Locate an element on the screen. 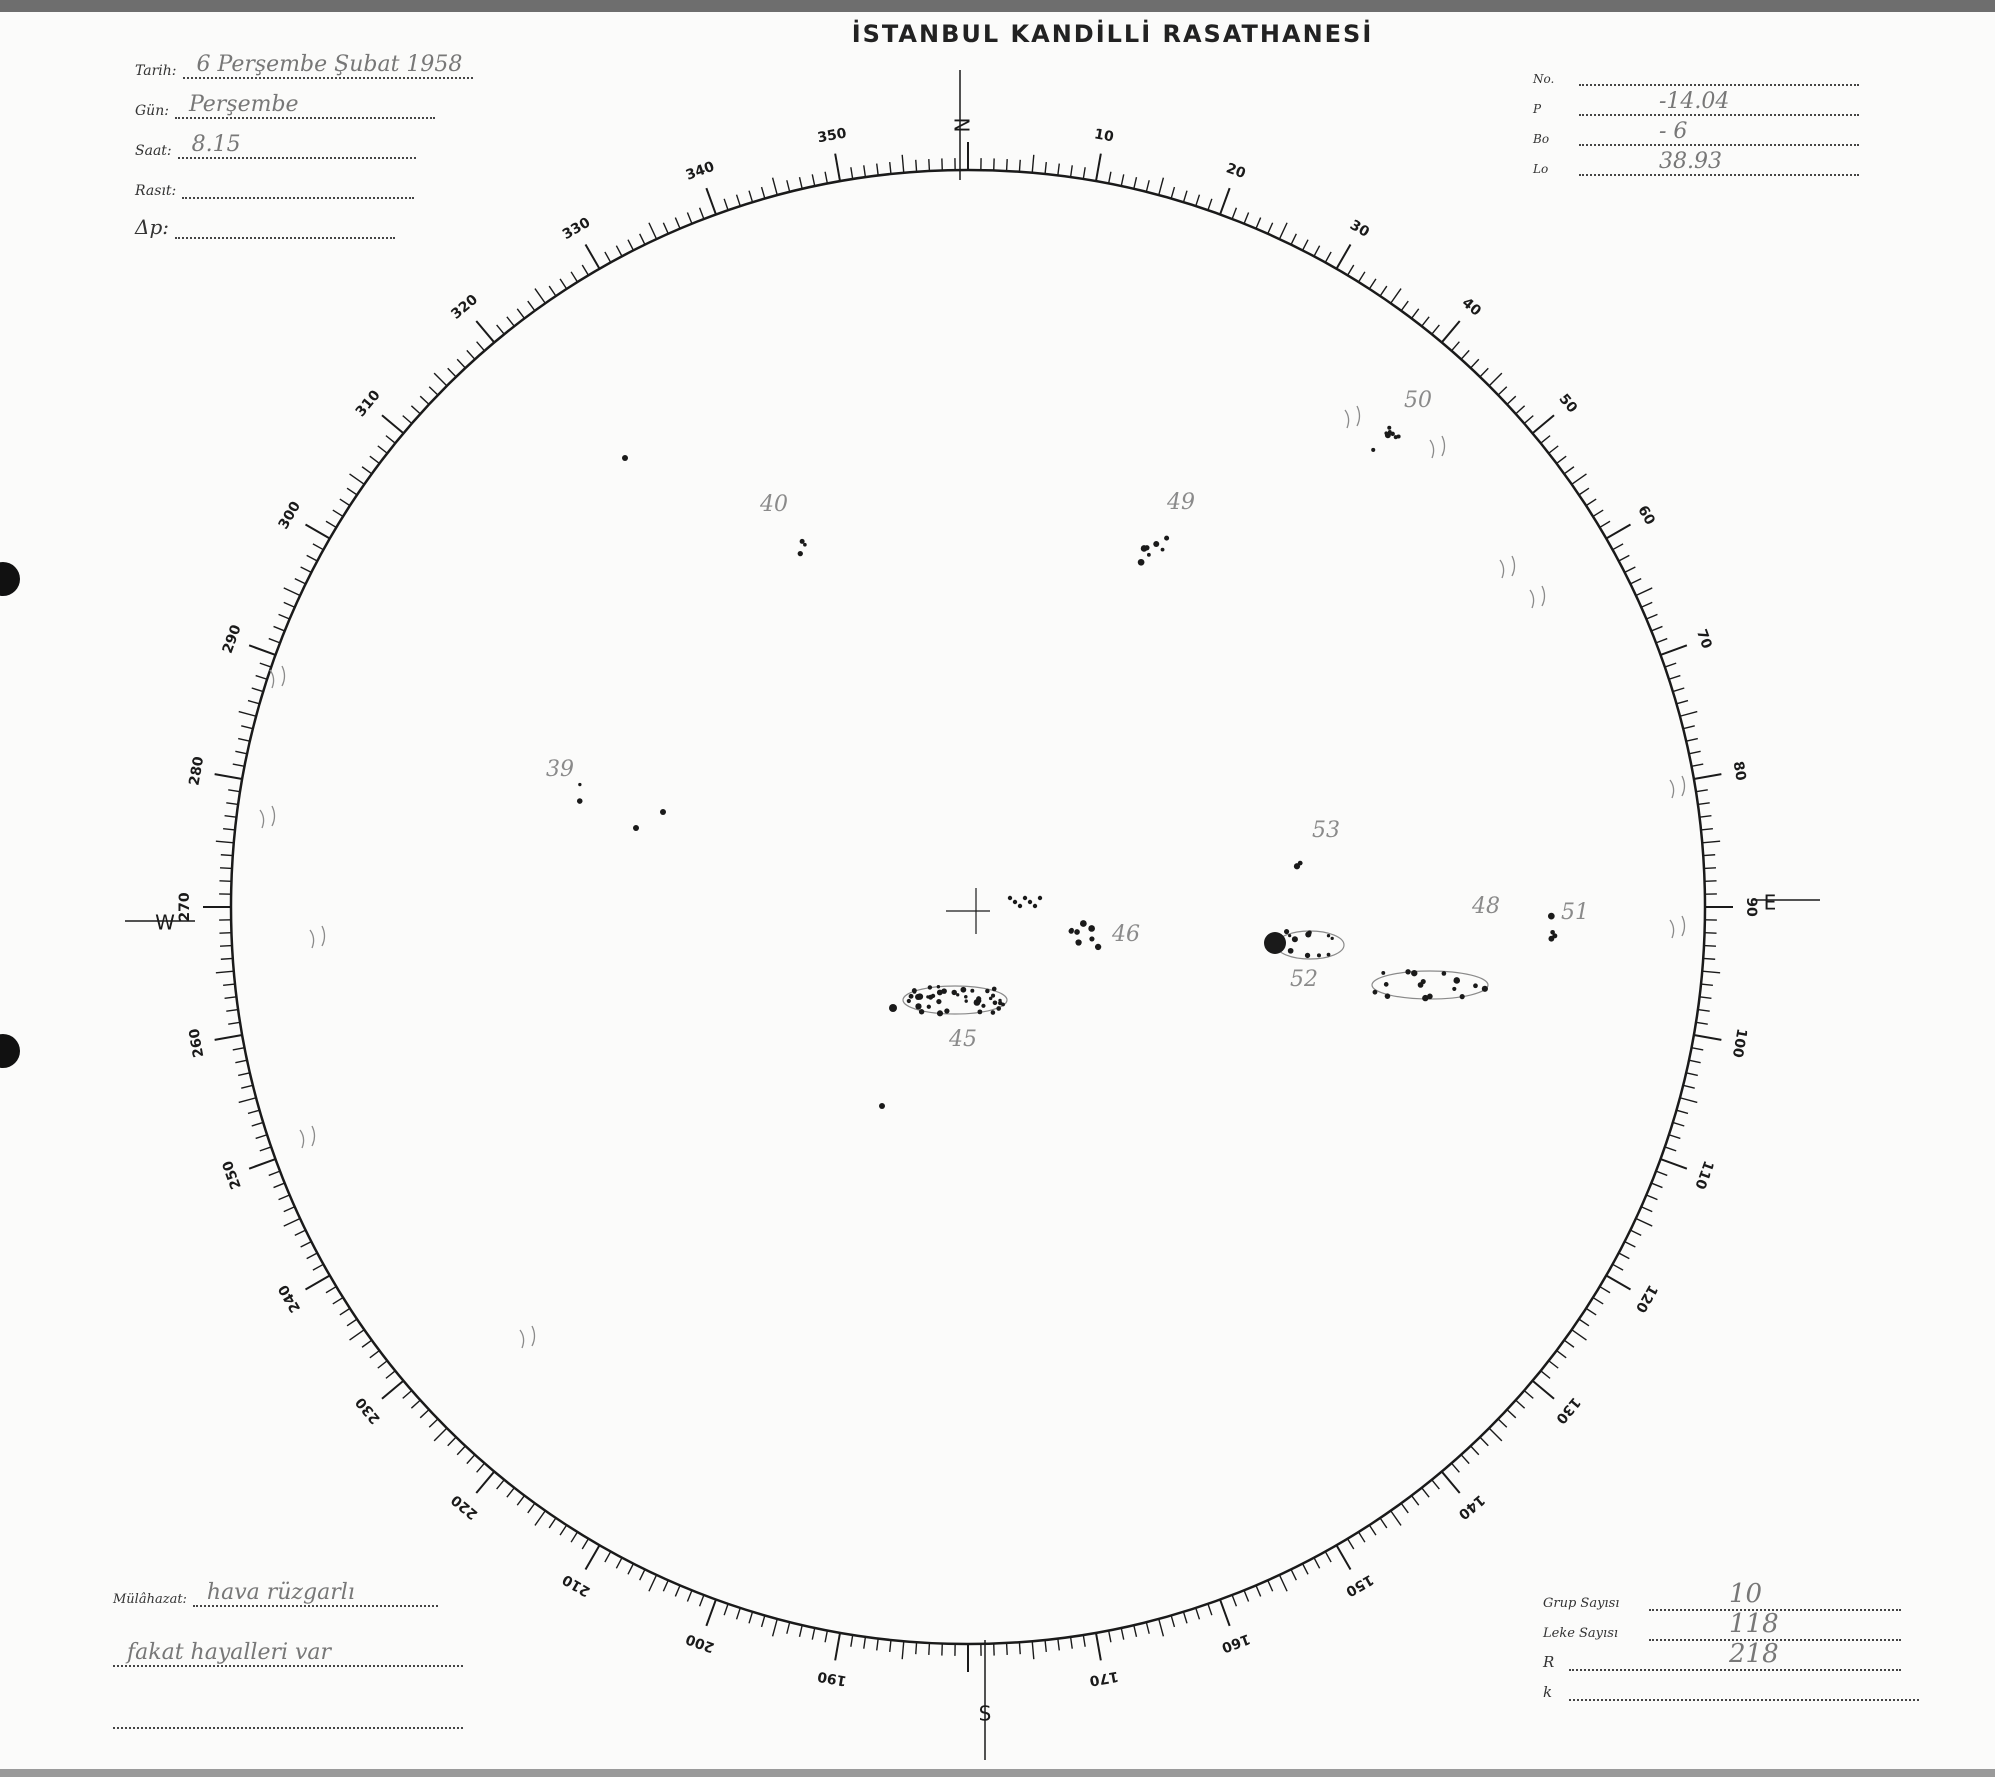  l0-label: Lo is located at coordinates (1541, 169).